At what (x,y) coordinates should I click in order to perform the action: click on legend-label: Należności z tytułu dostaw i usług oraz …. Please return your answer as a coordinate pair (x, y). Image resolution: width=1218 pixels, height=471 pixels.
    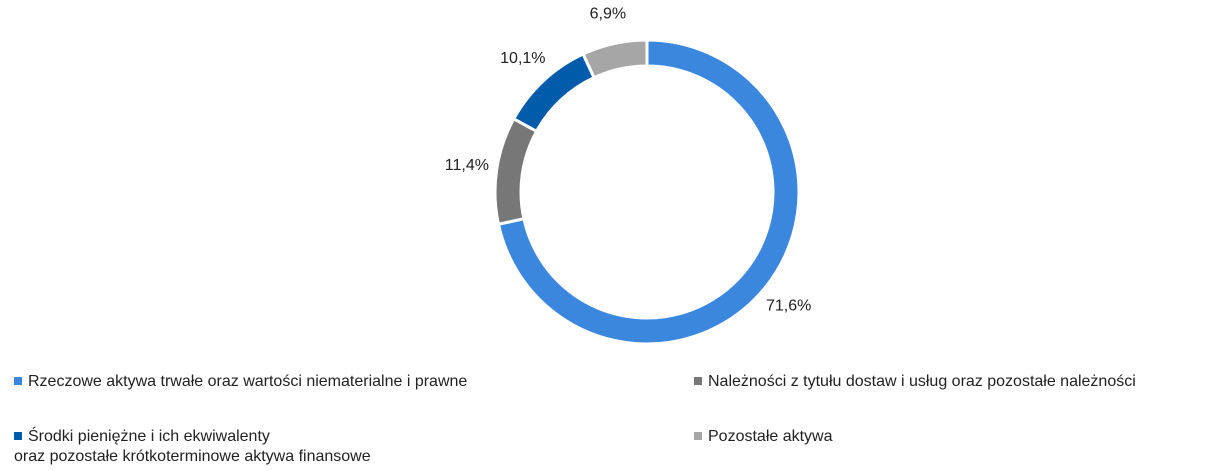
    Looking at the image, I should click on (922, 381).